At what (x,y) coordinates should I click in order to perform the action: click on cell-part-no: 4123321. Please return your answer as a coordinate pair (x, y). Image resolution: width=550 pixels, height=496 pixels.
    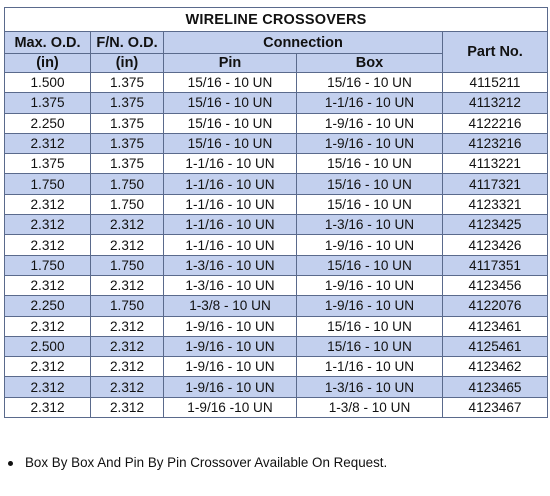
    Looking at the image, I should click on (495, 204).